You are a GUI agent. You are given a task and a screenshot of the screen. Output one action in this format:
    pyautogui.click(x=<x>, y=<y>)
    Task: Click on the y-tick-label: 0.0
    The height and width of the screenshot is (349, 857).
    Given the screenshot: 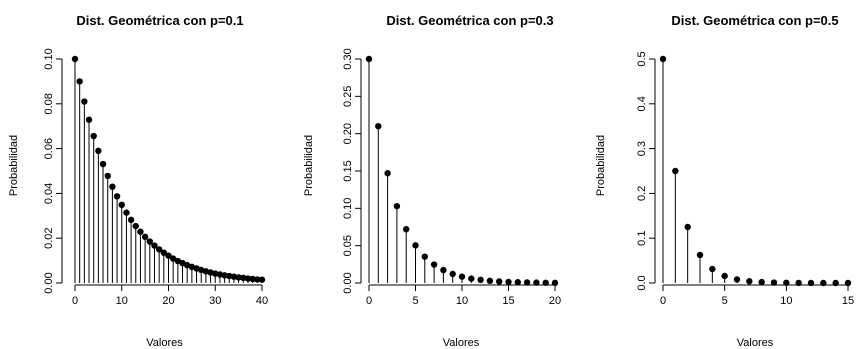 What is the action you would take?
    pyautogui.click(x=642, y=282)
    